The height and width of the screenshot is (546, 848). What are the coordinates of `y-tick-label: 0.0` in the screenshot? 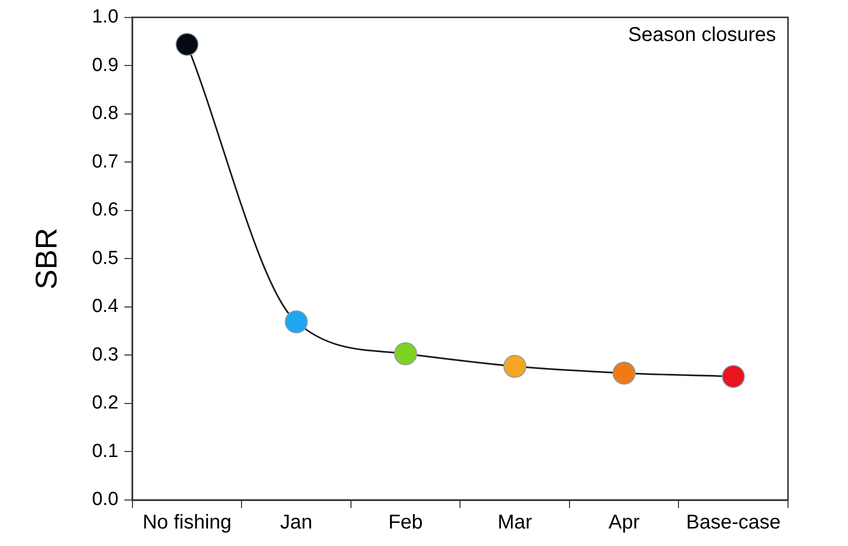 It's located at (105, 499).